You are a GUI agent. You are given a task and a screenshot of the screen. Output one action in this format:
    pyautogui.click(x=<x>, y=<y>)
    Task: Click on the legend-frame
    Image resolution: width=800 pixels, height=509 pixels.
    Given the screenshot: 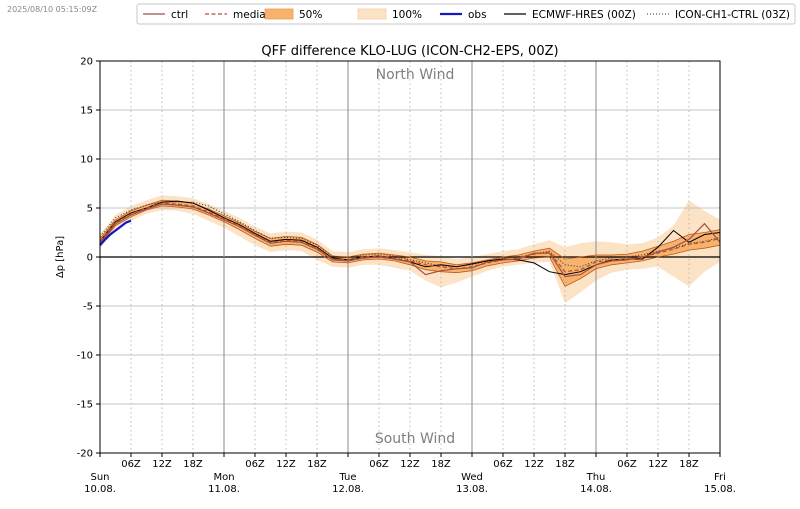 What is the action you would take?
    pyautogui.click(x=466, y=14)
    